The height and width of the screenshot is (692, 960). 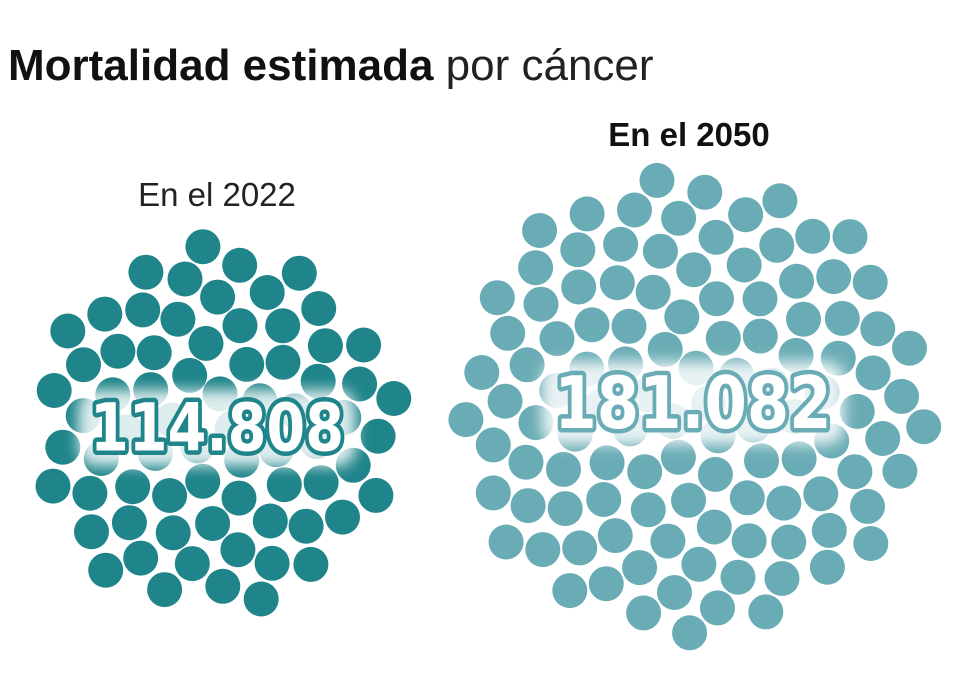 I want to click on label-2050: En el 2050, so click(x=689, y=134).